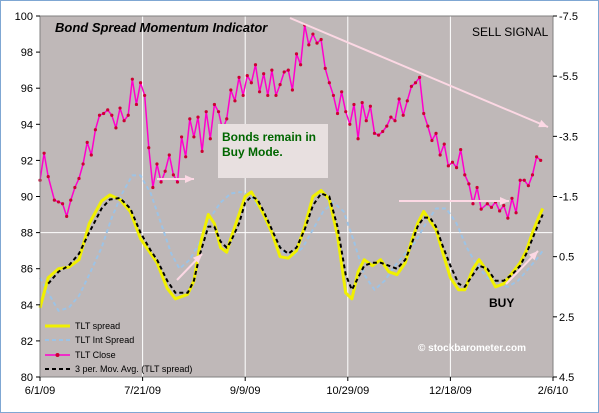 The image size is (599, 413). I want to click on y-right-tick-label: 0.5, so click(566, 258).